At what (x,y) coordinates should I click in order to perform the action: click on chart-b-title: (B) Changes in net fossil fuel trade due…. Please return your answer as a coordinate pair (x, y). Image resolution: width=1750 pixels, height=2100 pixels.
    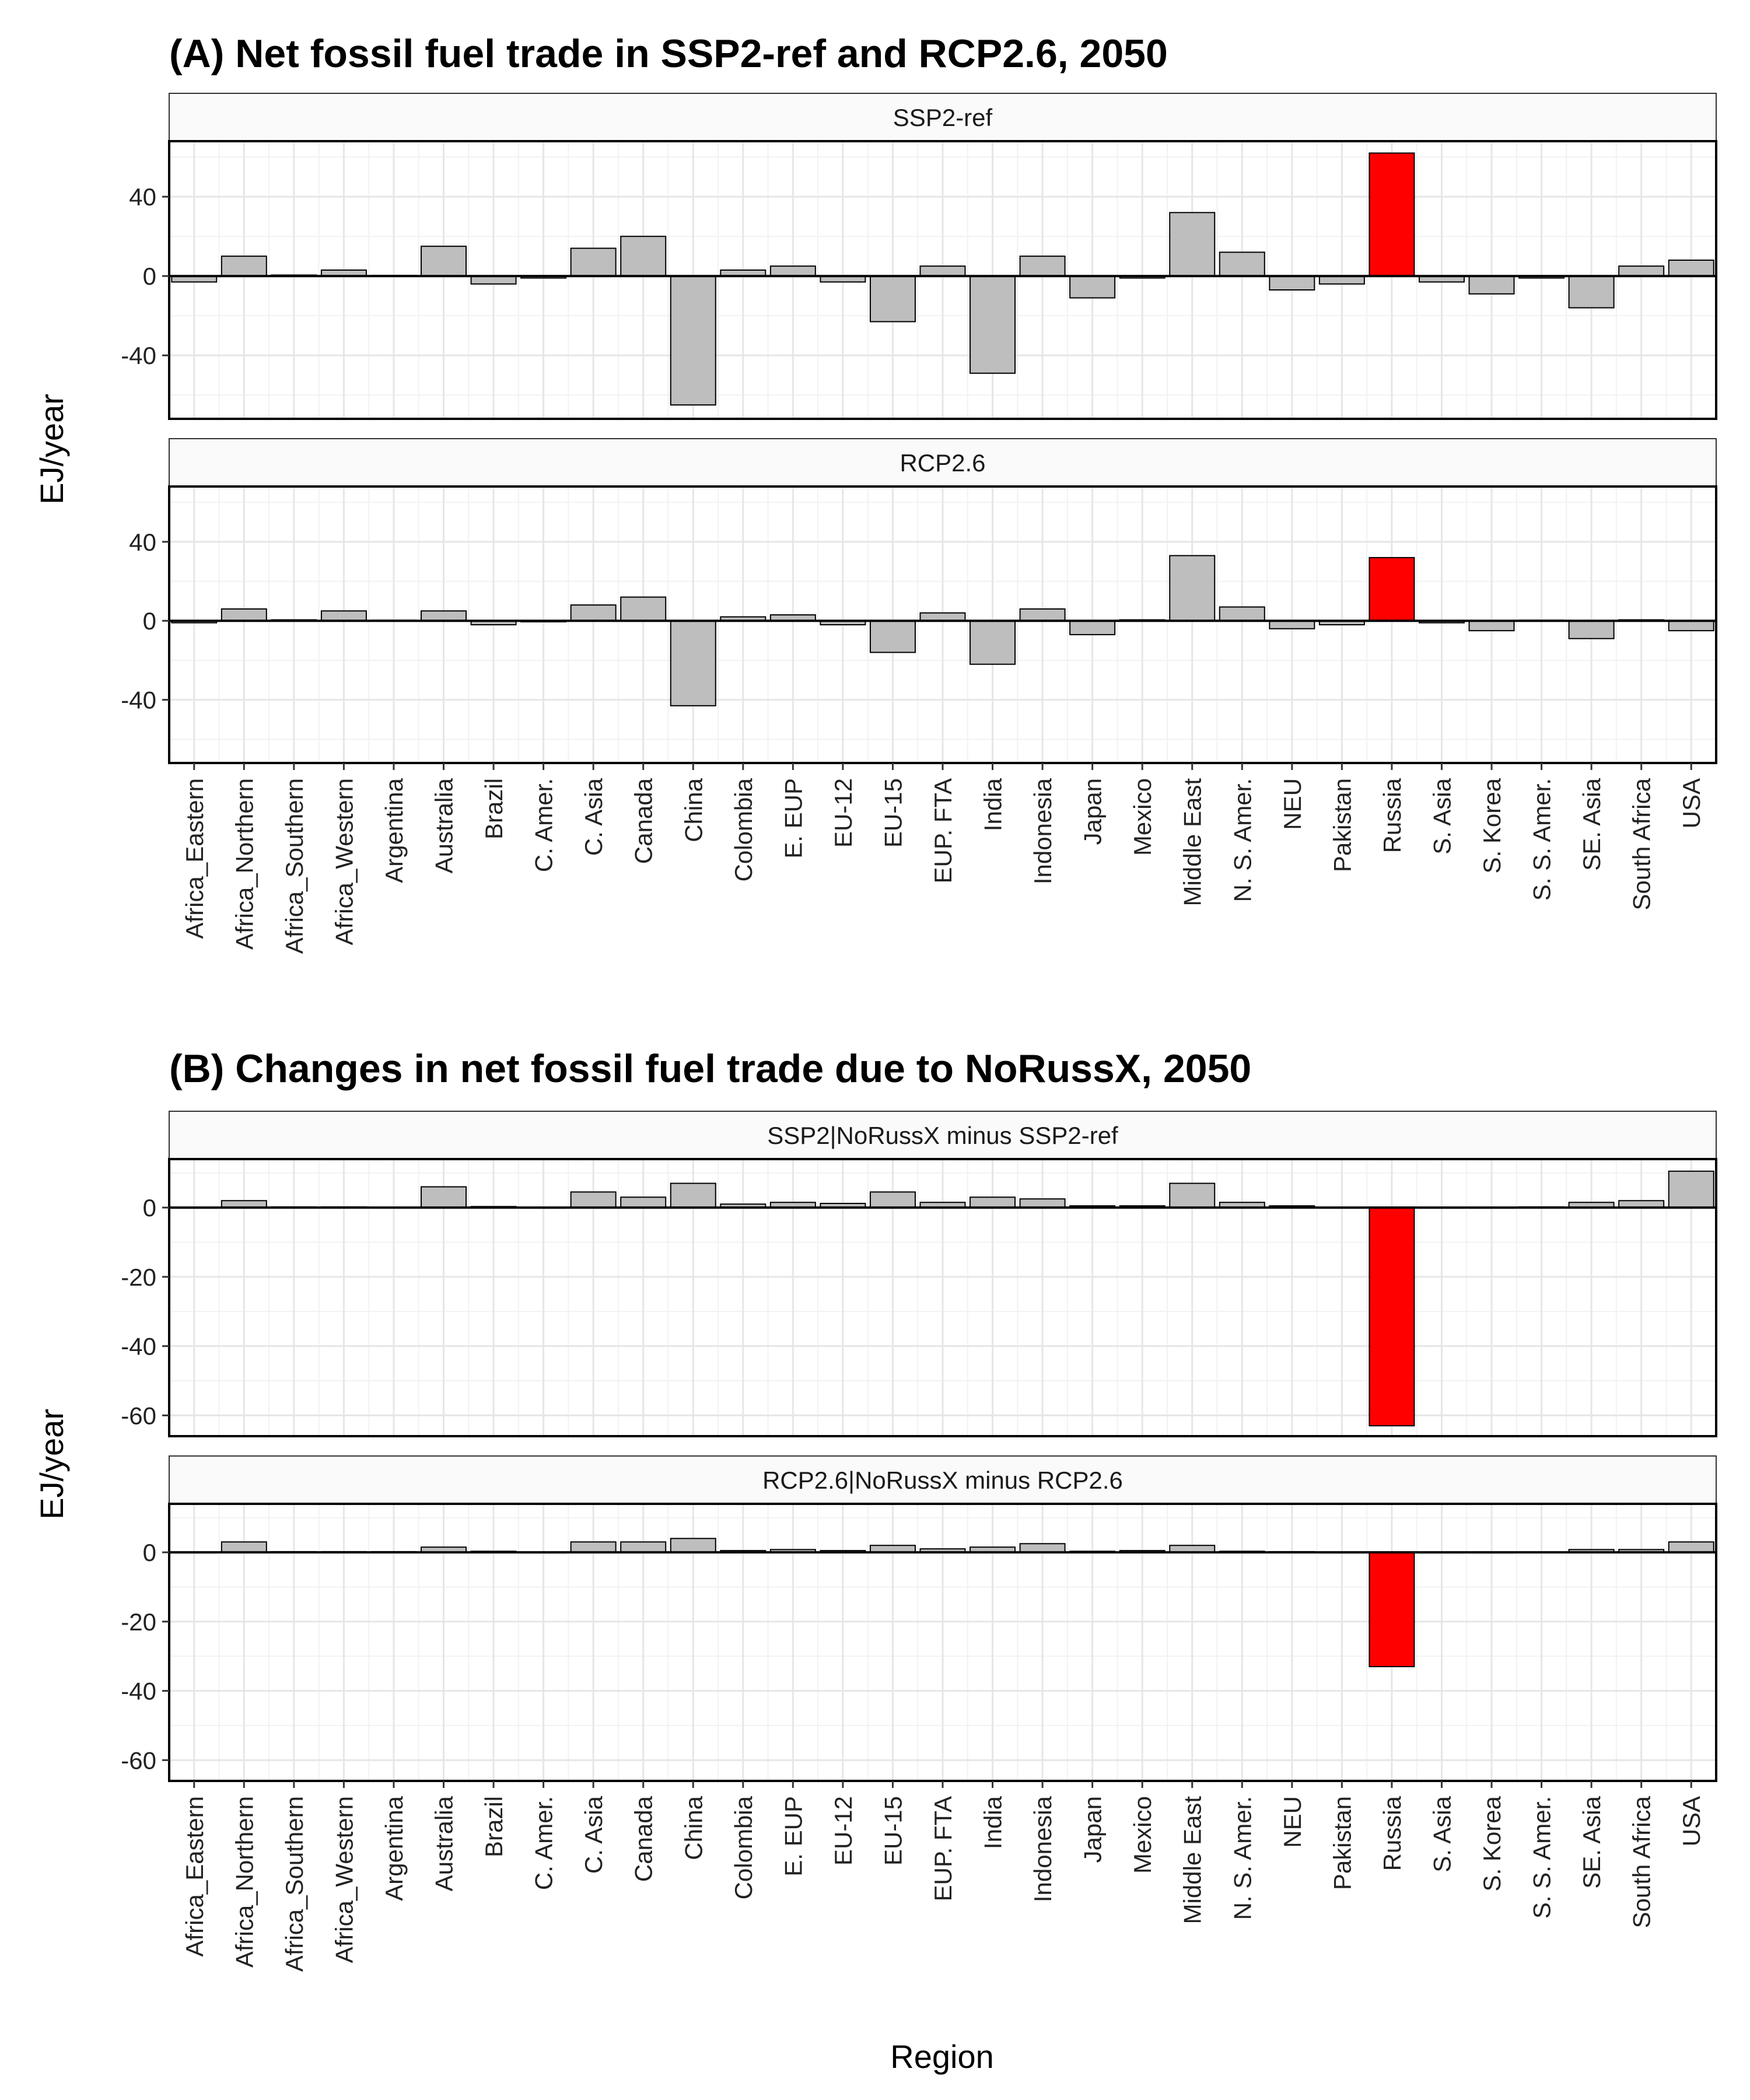
    Looking at the image, I should click on (710, 1068).